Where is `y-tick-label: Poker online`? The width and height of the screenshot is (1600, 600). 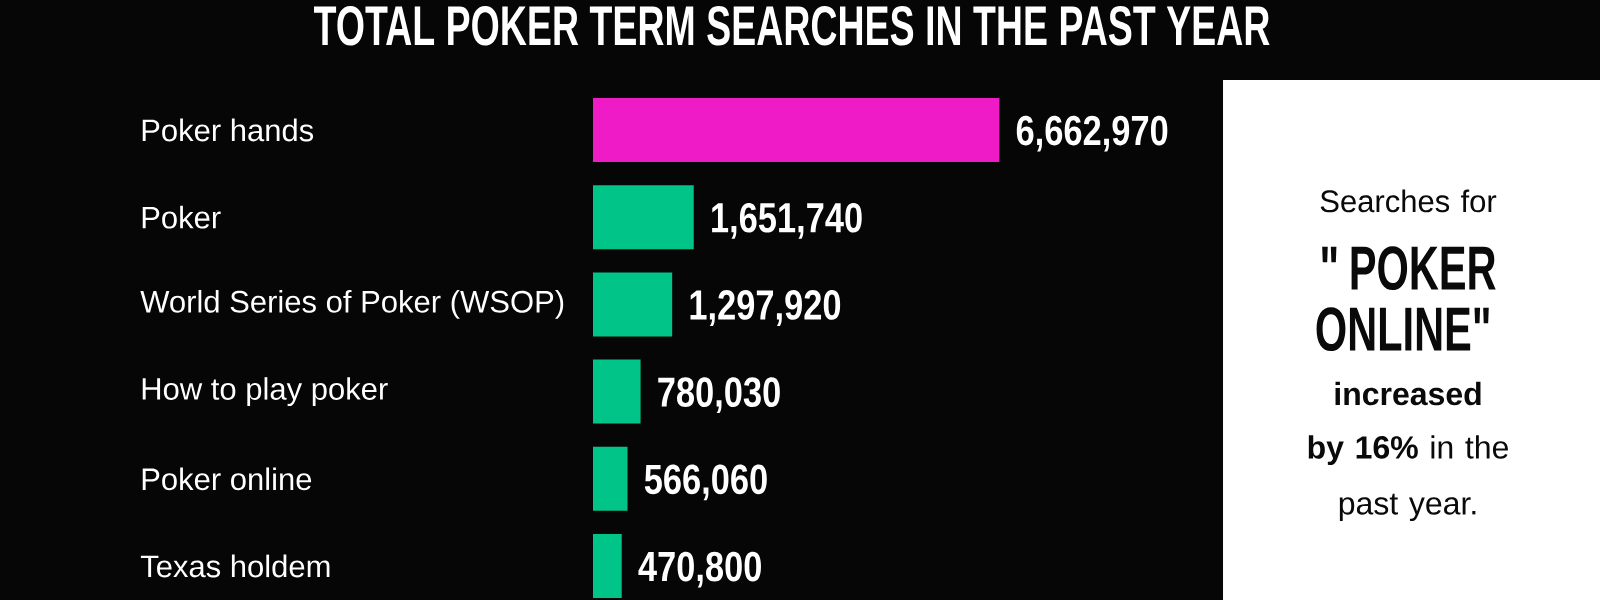
y-tick-label: Poker online is located at coordinates (227, 479).